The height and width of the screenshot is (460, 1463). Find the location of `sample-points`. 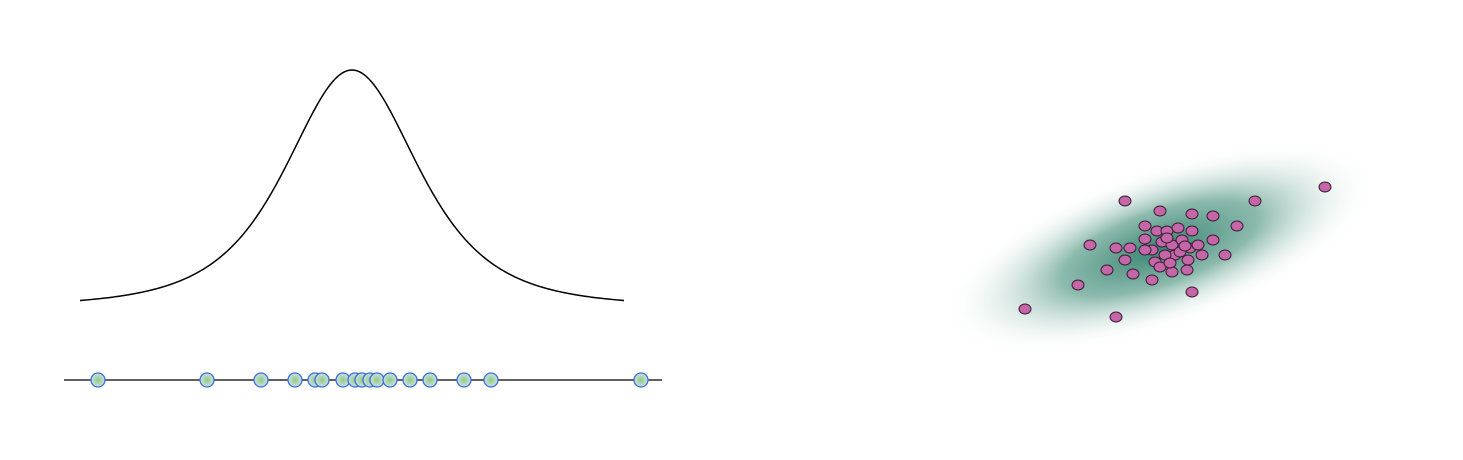

sample-points is located at coordinates (369, 380).